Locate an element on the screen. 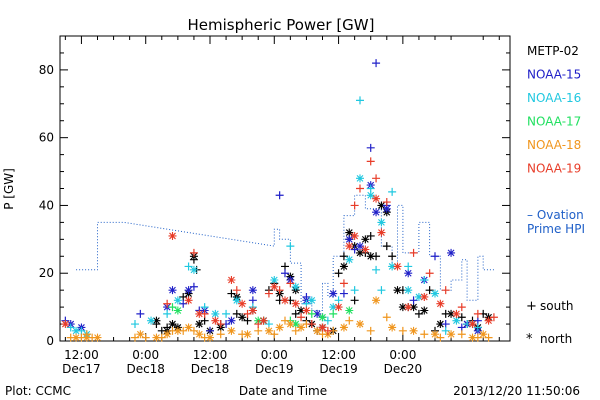 The height and width of the screenshot is (400, 600). x-tick-date: Dec18 is located at coordinates (210, 369).